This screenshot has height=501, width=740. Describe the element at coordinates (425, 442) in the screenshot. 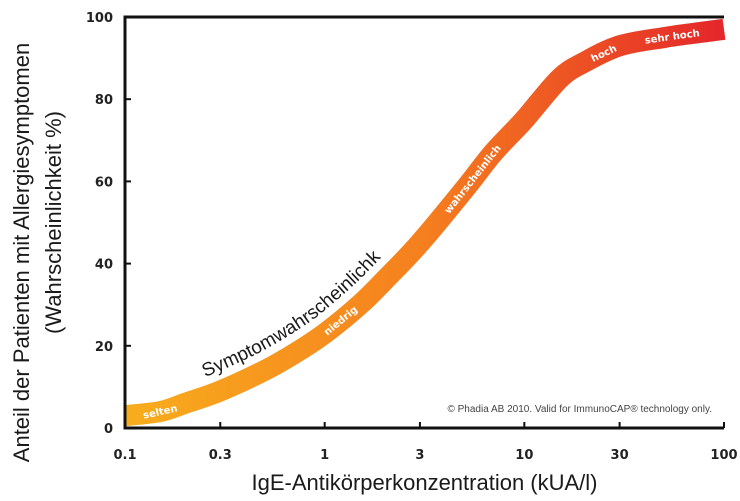

I see `x-axis-ticks: 0.1 0.3 1 3 10 30 100` at that location.